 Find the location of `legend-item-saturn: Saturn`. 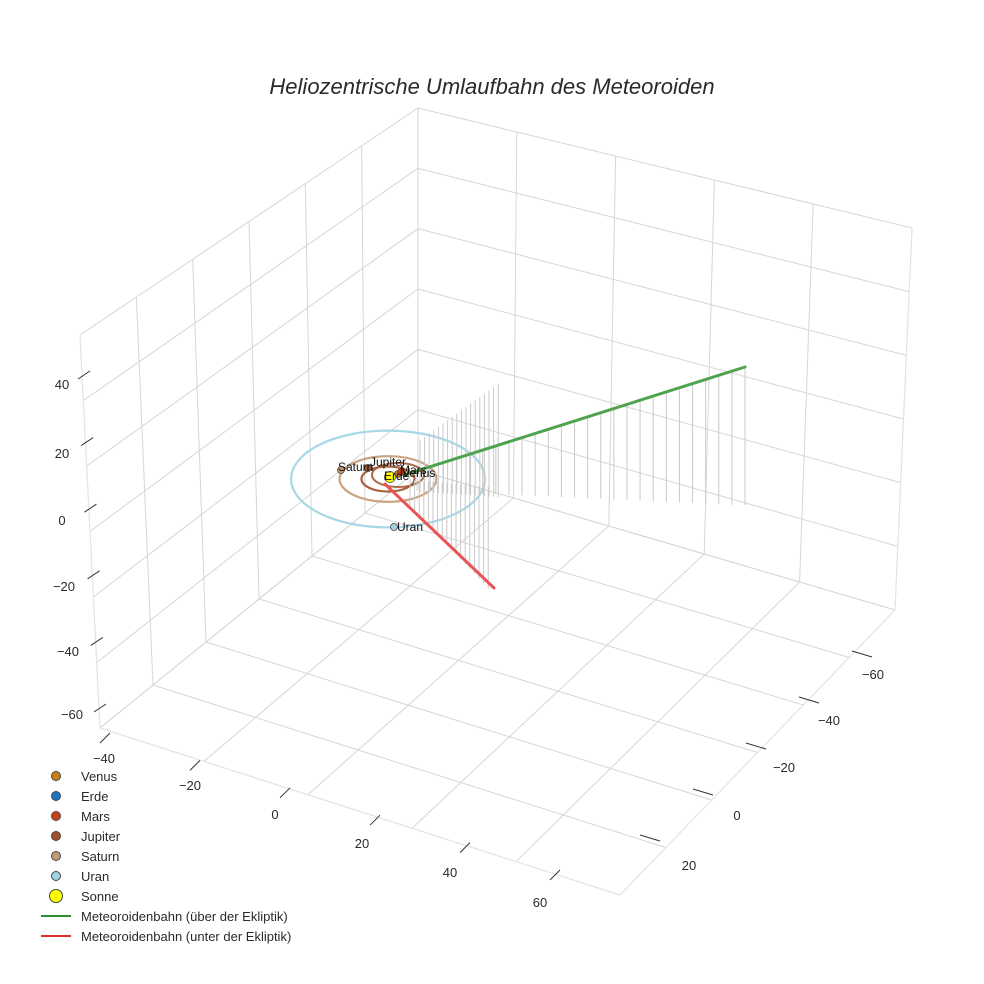

legend-item-saturn: Saturn is located at coordinates (165, 856).